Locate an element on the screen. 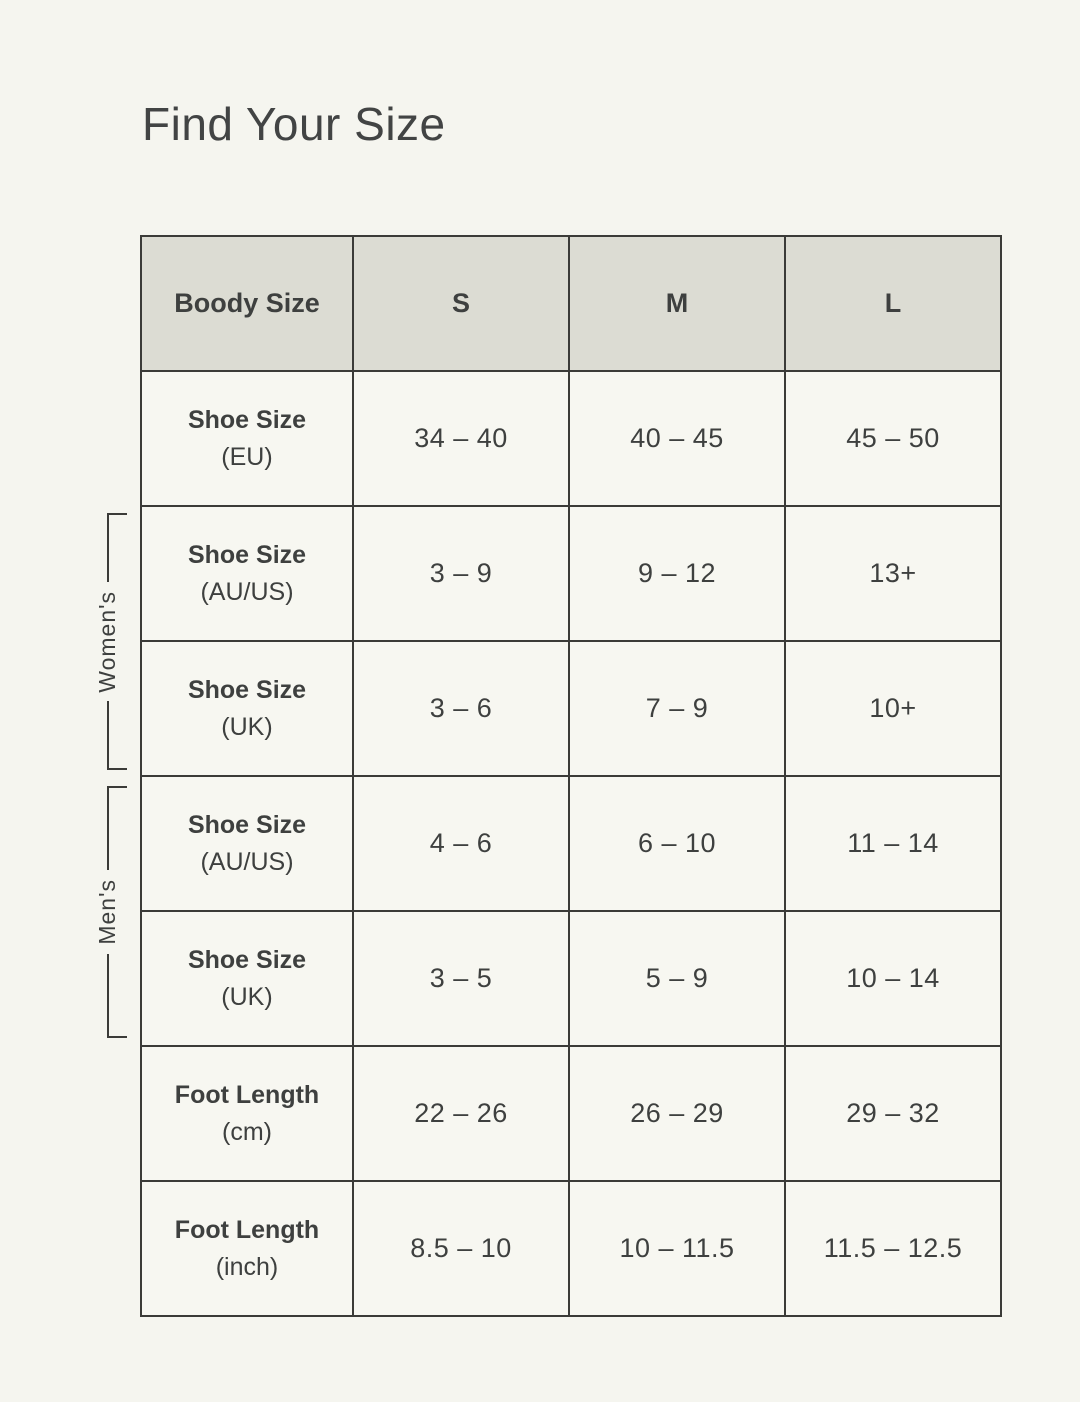  mens-group-label: Men's is located at coordinates (107, 912).